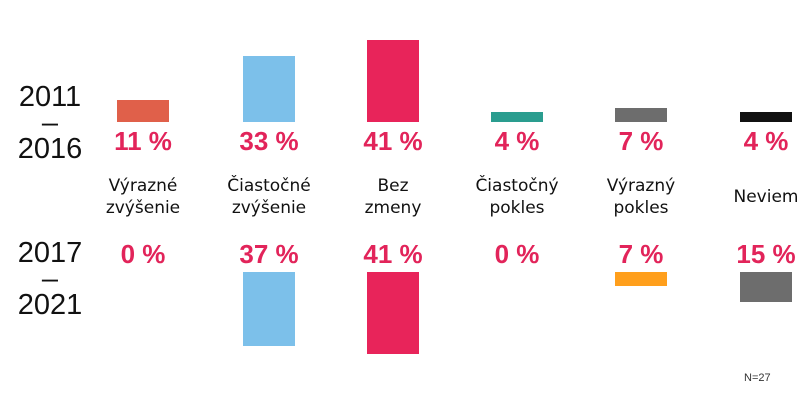 This screenshot has height=401, width=811. Describe the element at coordinates (143, 141) in the screenshot. I see `value-label: 11 %` at that location.